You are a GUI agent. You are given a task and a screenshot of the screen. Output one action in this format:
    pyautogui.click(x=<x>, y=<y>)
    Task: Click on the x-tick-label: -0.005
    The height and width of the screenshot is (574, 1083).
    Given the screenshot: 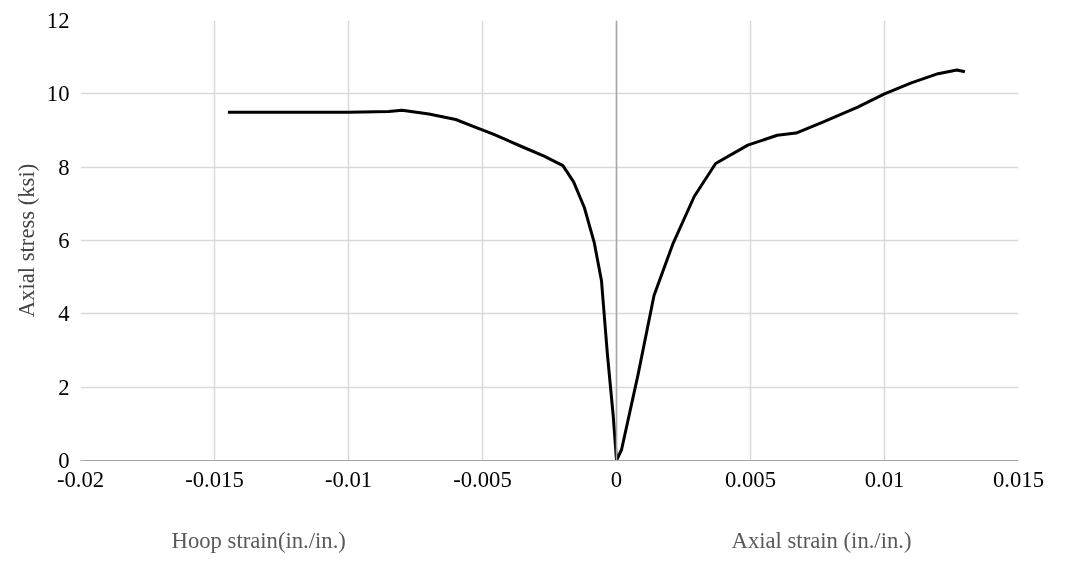 What is the action you would take?
    pyautogui.click(x=482, y=479)
    